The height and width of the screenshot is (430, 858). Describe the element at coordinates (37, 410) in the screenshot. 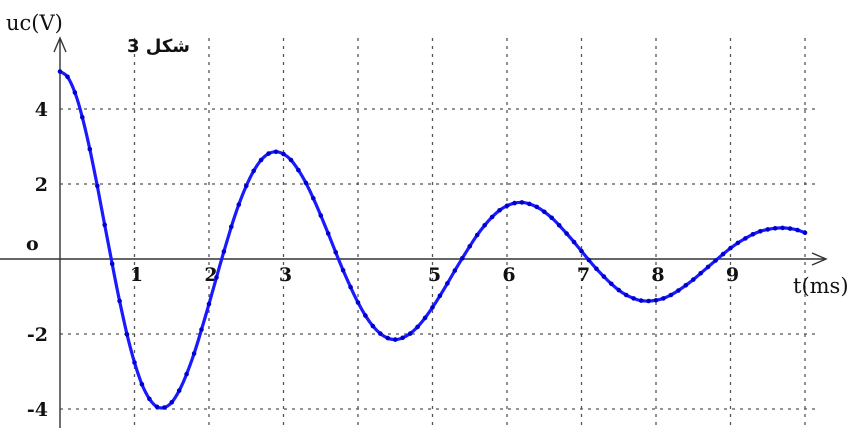

I see `y-tick-label: -4` at that location.